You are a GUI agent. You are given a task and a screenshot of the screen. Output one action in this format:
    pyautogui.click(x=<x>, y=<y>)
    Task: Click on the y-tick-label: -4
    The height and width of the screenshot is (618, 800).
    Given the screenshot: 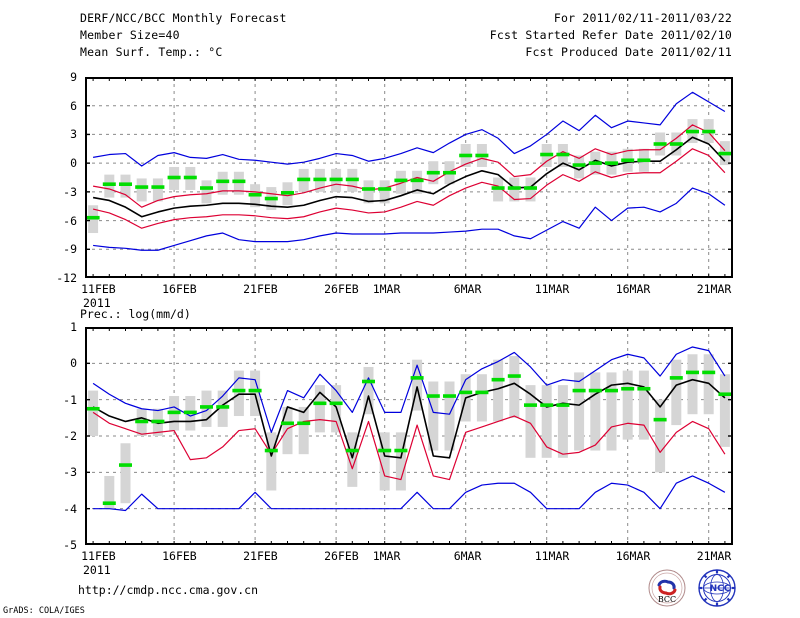 What is the action you would take?
    pyautogui.click(x=70, y=508)
    